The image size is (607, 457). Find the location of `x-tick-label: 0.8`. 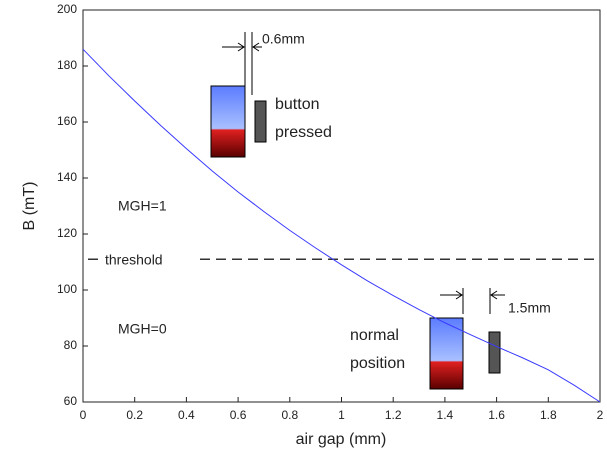

x-tick-label: 0.8 is located at coordinates (289, 415).